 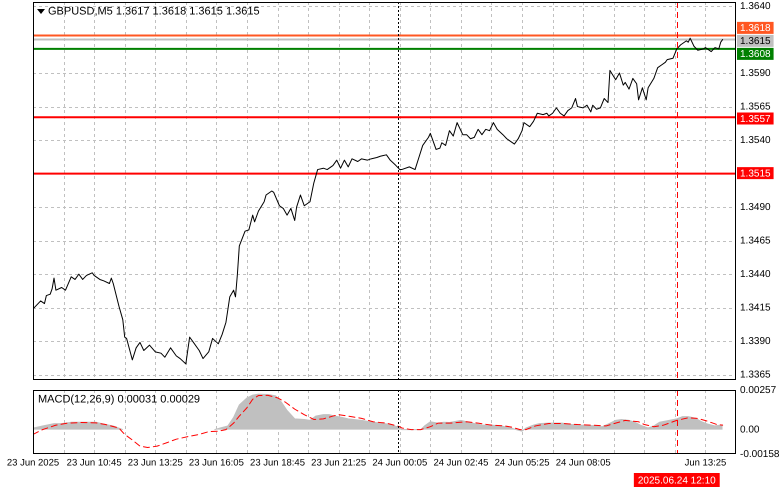 I want to click on chart-title: MACD(12,26,9) 0.00031 0.00029, so click(x=119, y=400).